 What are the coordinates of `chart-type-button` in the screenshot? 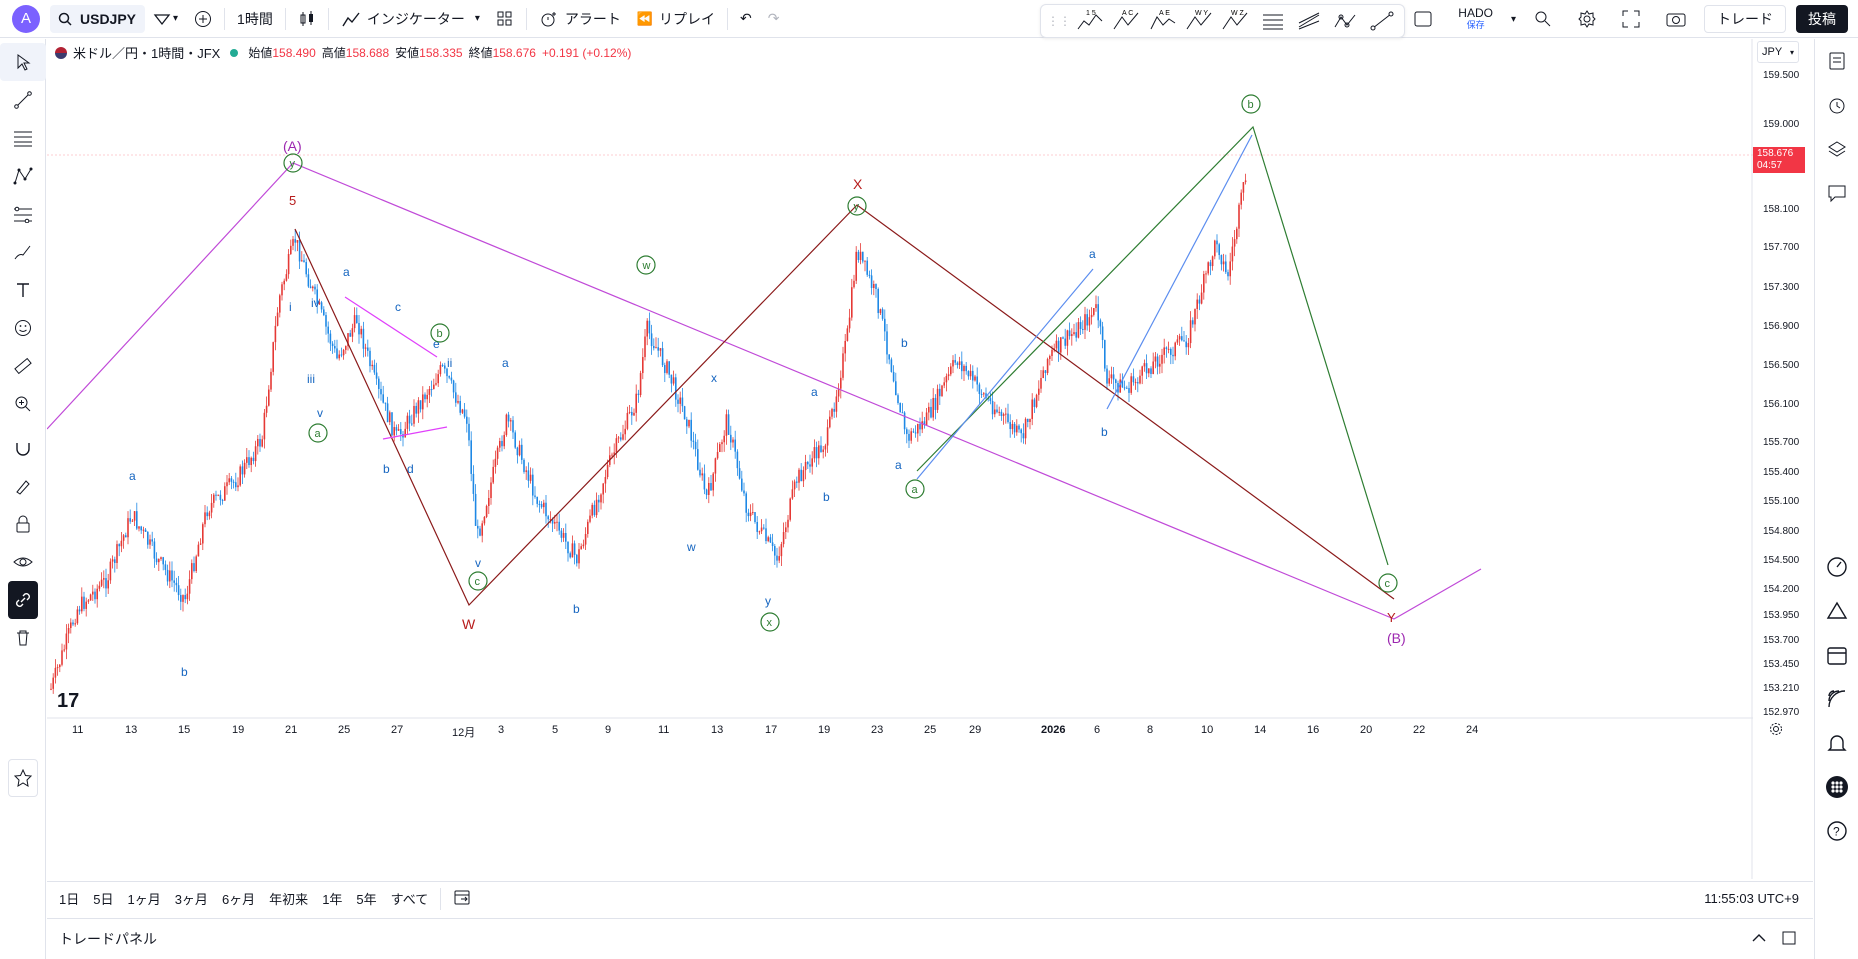 It's located at (307, 19).